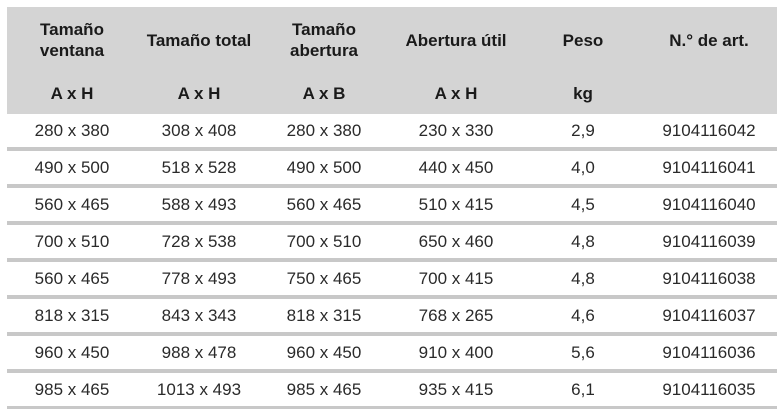 The height and width of the screenshot is (419, 784). What do you see at coordinates (456, 132) in the screenshot?
I see `cell-useful-opening: 230 x 330` at bounding box center [456, 132].